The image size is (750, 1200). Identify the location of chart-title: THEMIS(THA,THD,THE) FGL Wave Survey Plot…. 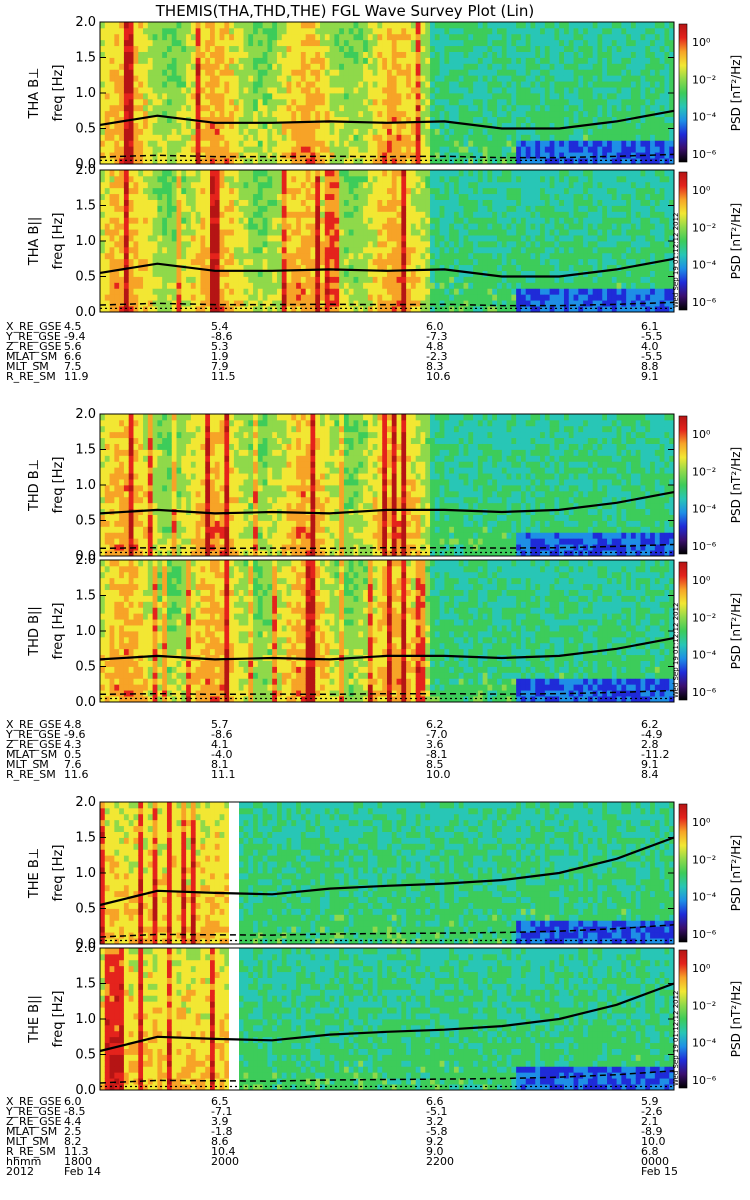
(344, 11).